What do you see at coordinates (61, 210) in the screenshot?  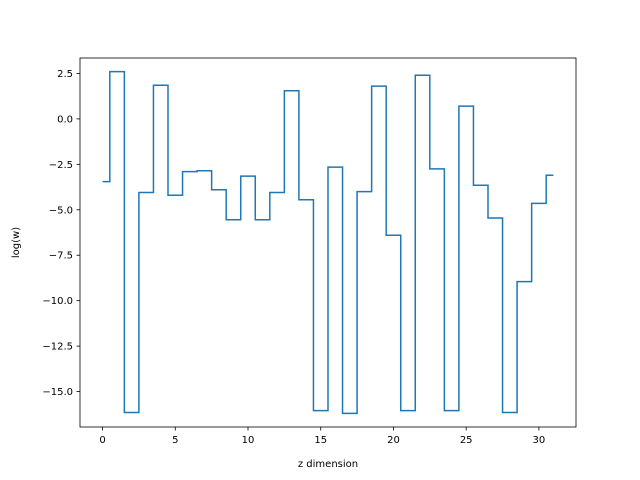 I see `y-tick-label: −5.0` at bounding box center [61, 210].